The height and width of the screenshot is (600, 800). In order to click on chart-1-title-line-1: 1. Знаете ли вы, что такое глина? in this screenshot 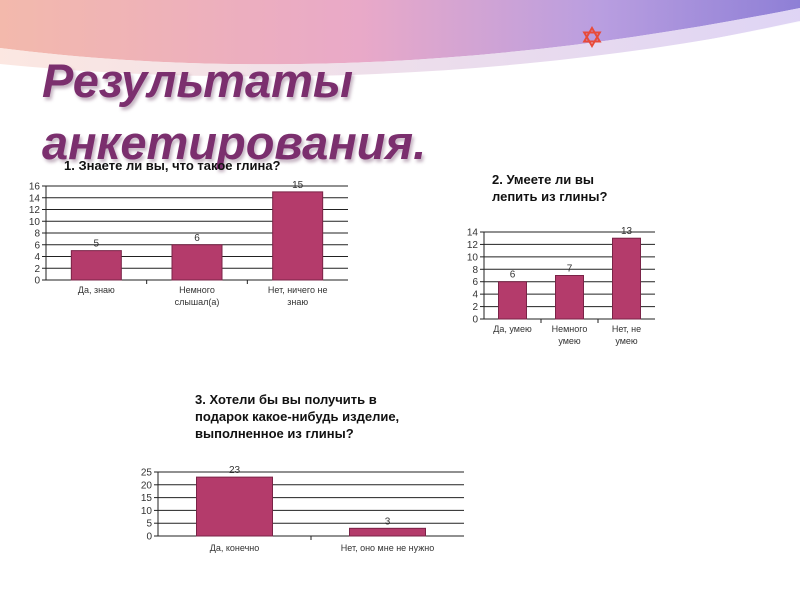, I will do `click(172, 165)`.